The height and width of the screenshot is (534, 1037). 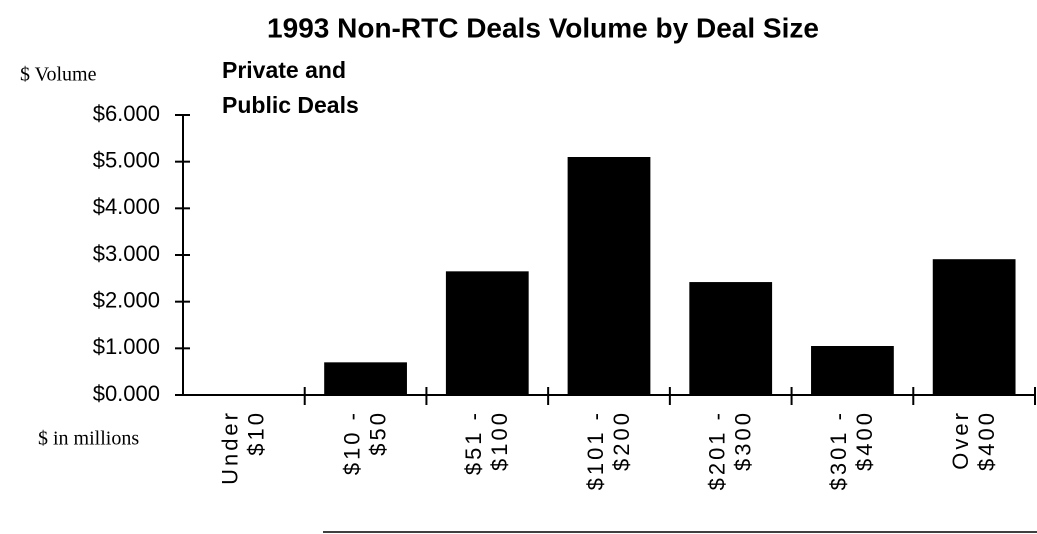 I want to click on x-tick-label: $10, so click(x=256, y=433).